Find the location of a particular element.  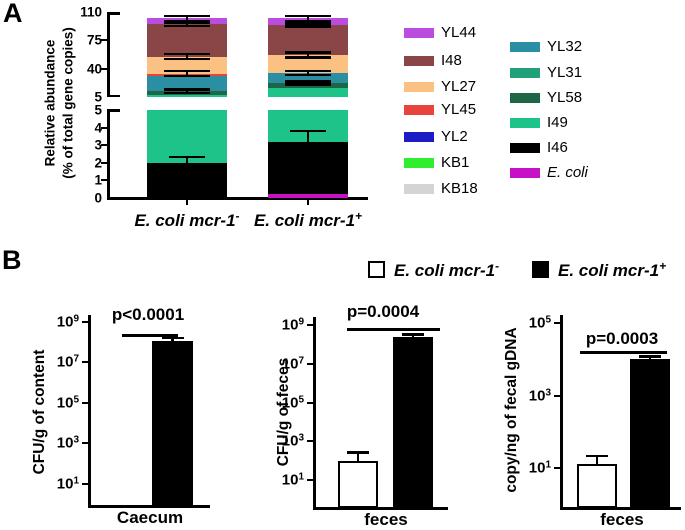

legend-label-kb1: KB1 is located at coordinates (455, 162).